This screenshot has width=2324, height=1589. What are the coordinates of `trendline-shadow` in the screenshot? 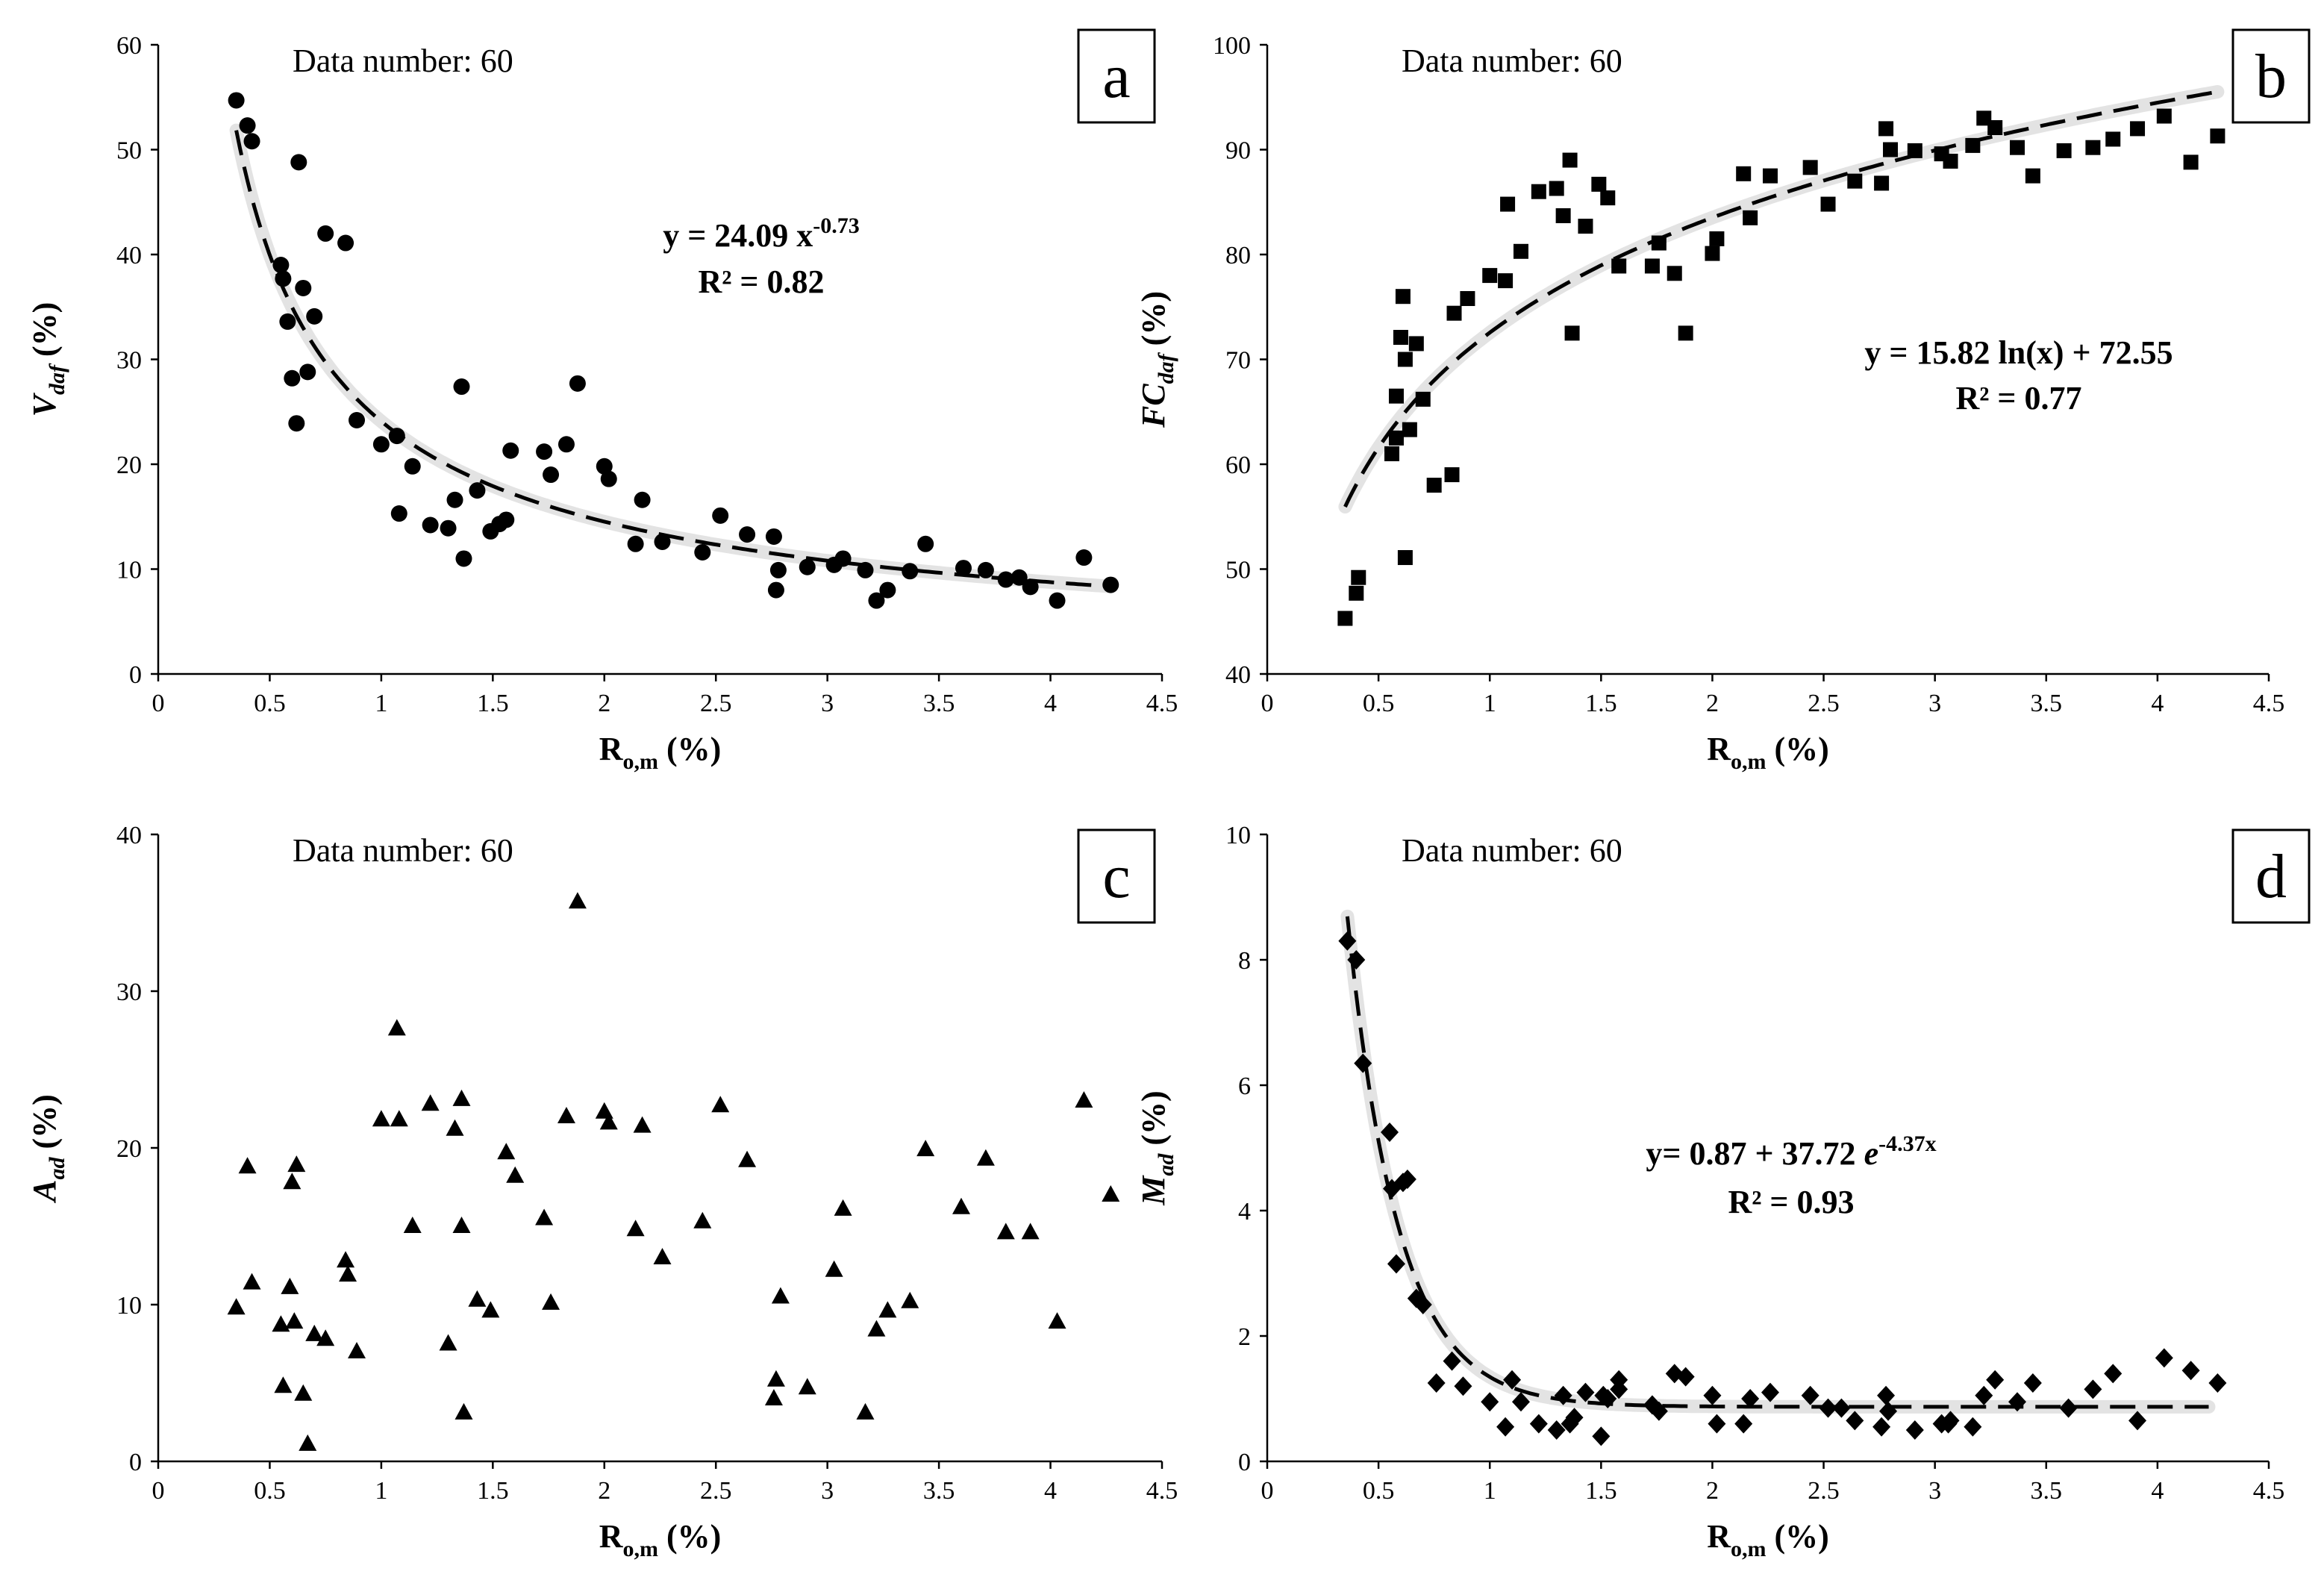 It's located at (673, 358).